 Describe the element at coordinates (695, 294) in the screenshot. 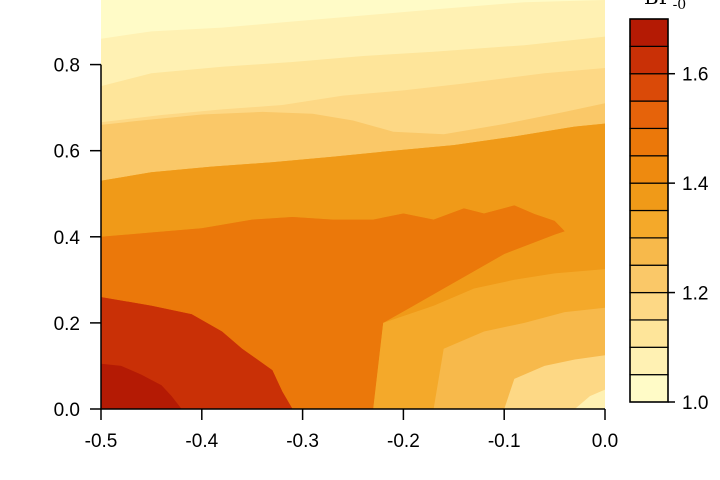

I see `legend-tick-label: 1.2` at that location.